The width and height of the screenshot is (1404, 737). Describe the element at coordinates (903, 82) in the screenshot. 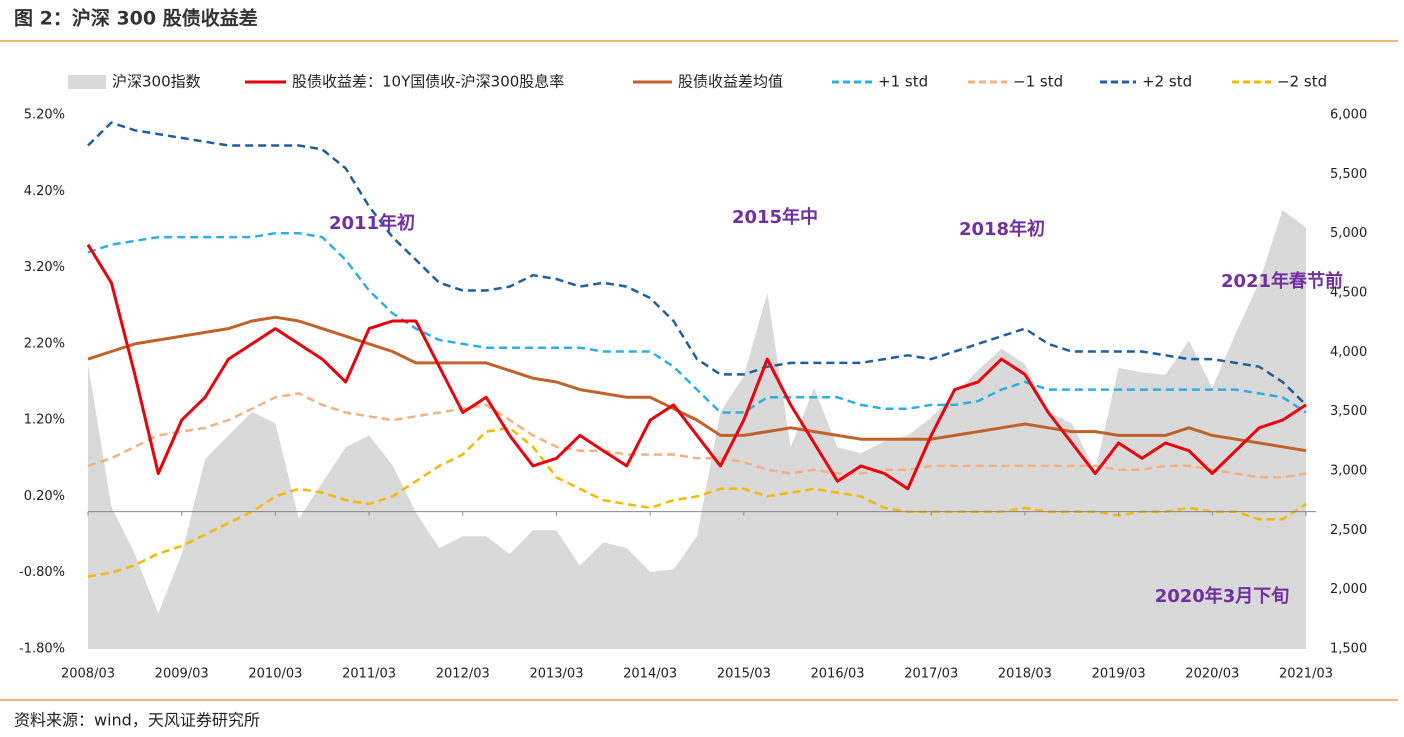

I see `legend-label: +1 std` at that location.